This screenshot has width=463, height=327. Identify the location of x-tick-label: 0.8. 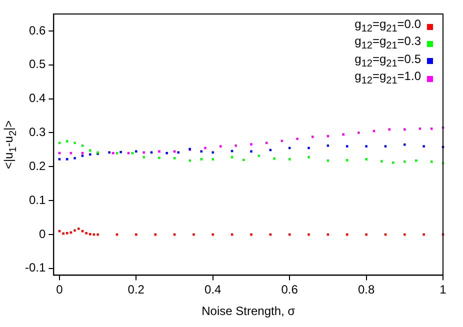
(366, 289).